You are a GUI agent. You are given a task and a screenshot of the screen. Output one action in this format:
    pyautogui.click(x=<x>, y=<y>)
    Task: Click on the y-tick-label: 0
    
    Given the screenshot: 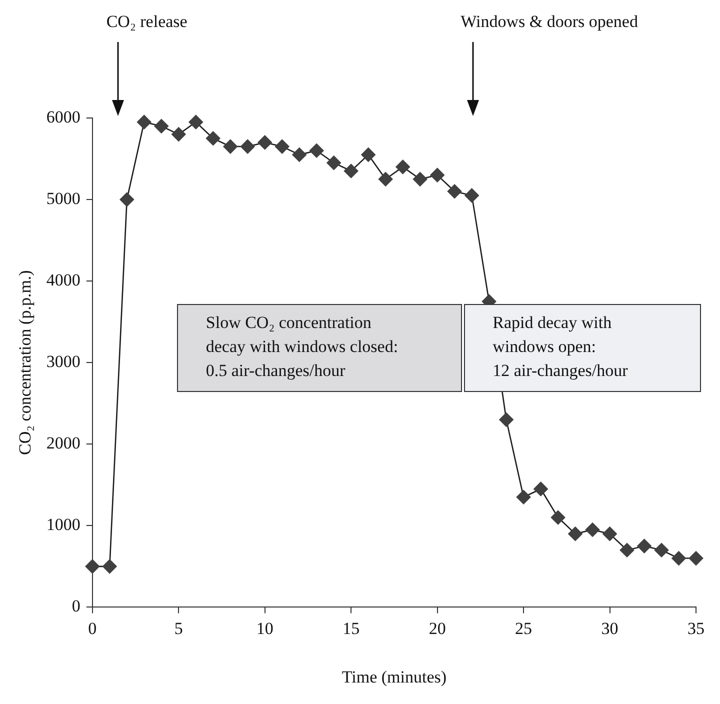 What is the action you would take?
    pyautogui.click(x=76, y=606)
    